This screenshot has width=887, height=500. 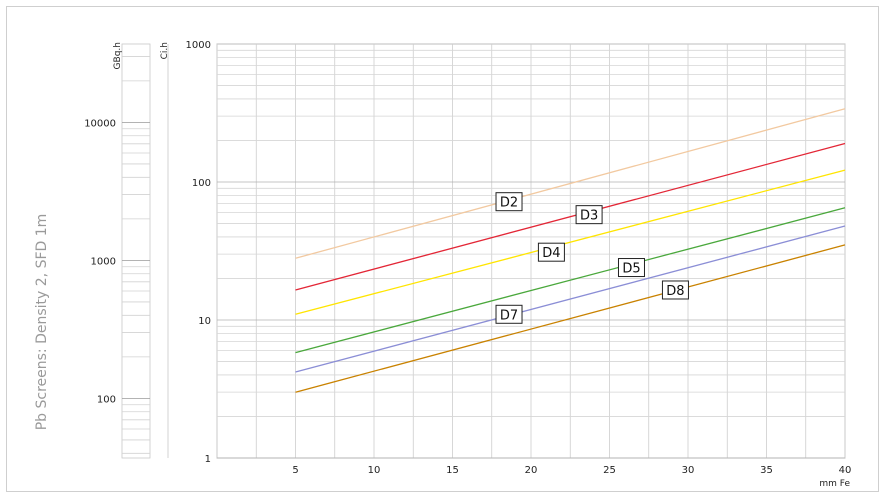 What do you see at coordinates (204, 321) in the screenshot?
I see `y-tick-label: 10` at bounding box center [204, 321].